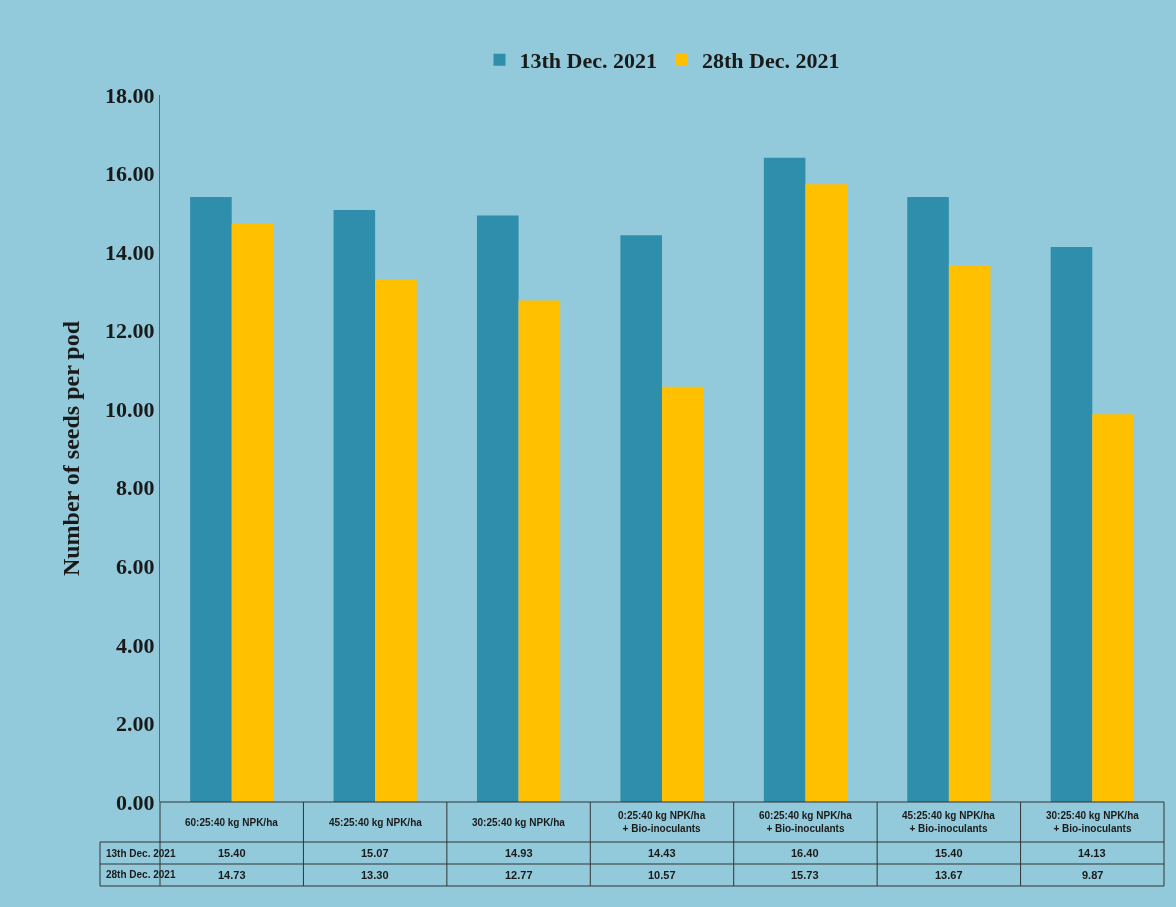 Image resolution: width=1176 pixels, height=907 pixels. What do you see at coordinates (1092, 853) in the screenshot?
I see `data-label: 14.13` at bounding box center [1092, 853].